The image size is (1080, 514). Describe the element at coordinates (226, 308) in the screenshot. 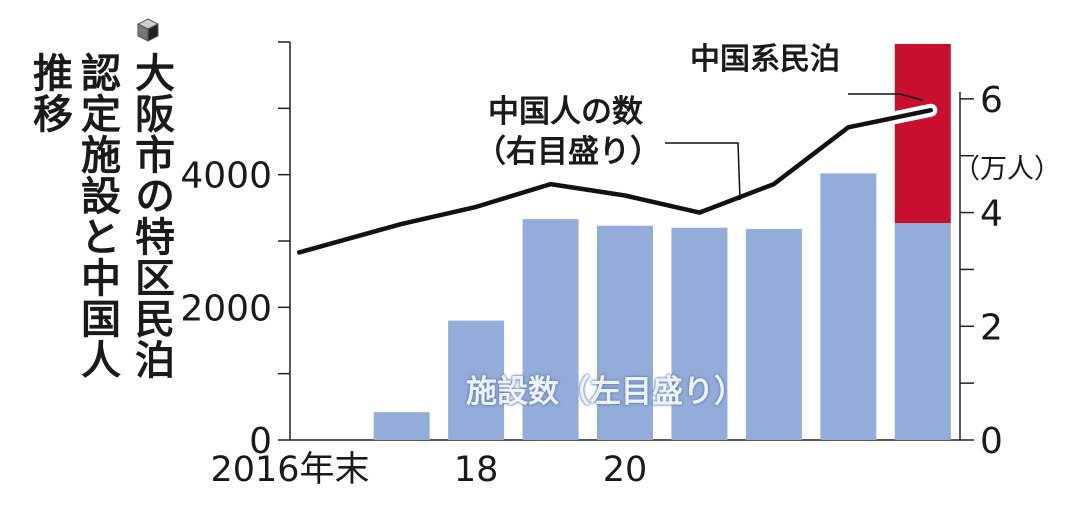

I see `left-axis-tick-label: 2000` at that location.